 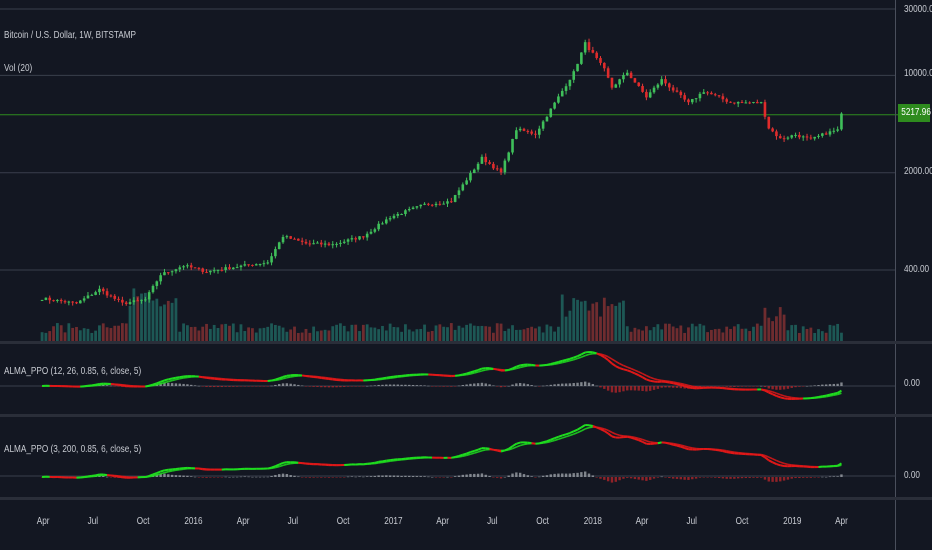 I want to click on ppo1-label: ALMA_PPO (12, 26, 0.85, 6, close, 5), so click(x=73, y=371).